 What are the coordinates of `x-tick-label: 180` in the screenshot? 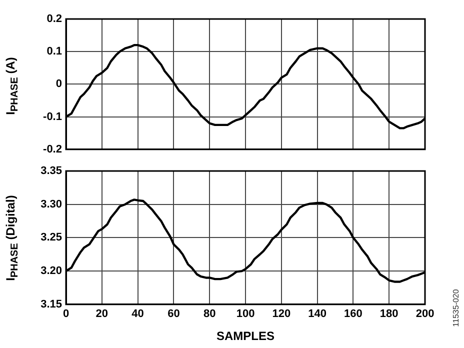 It's located at (389, 314).